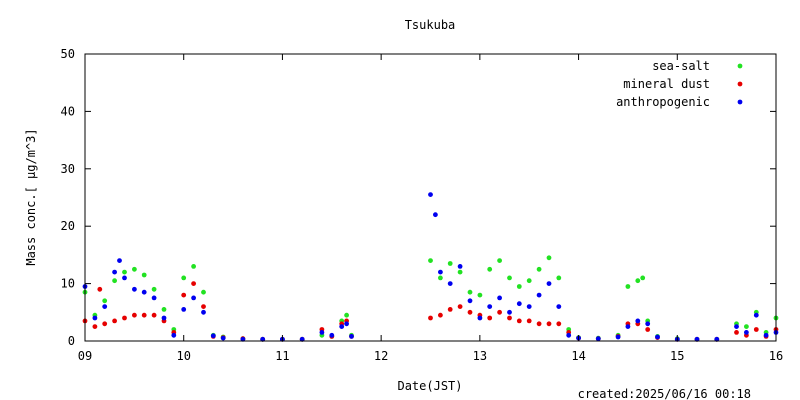 The width and height of the screenshot is (800, 400). I want to click on legend-label: mineral dust, so click(666, 84).